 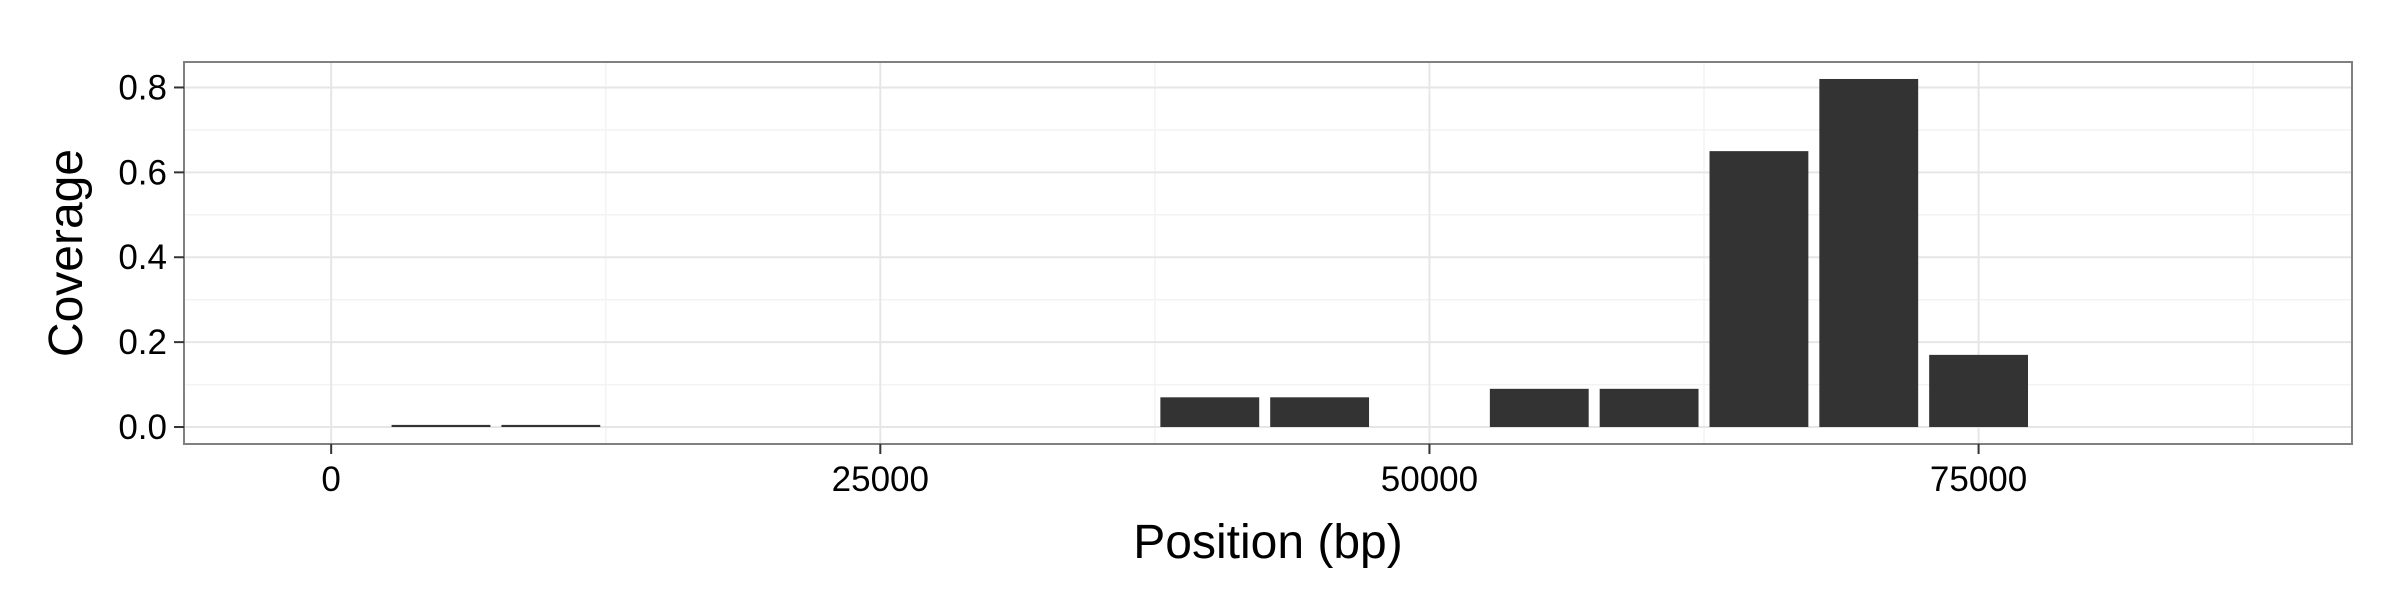 I want to click on x-tick-label: 50000, so click(x=1429, y=479).